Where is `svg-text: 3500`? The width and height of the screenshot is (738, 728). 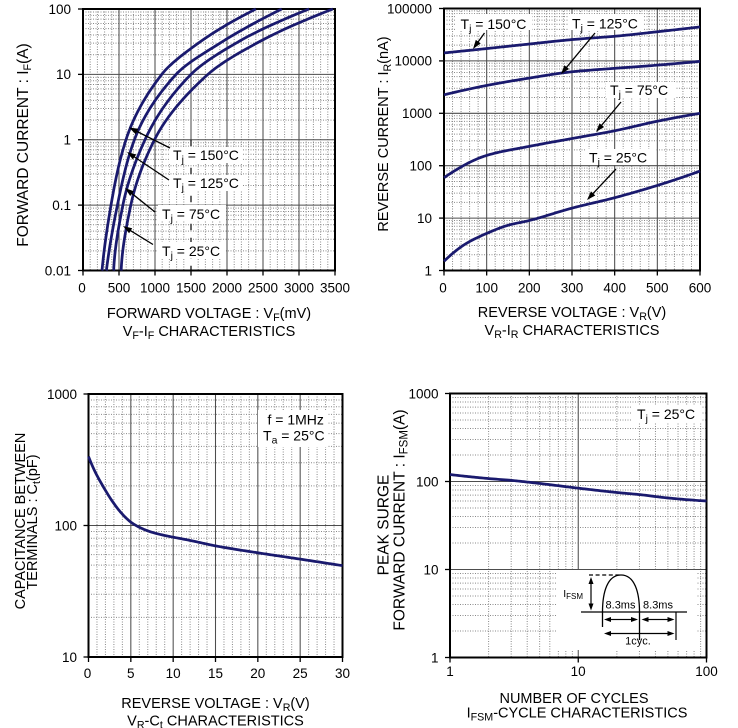
svg-text: 3500 is located at coordinates (335, 288).